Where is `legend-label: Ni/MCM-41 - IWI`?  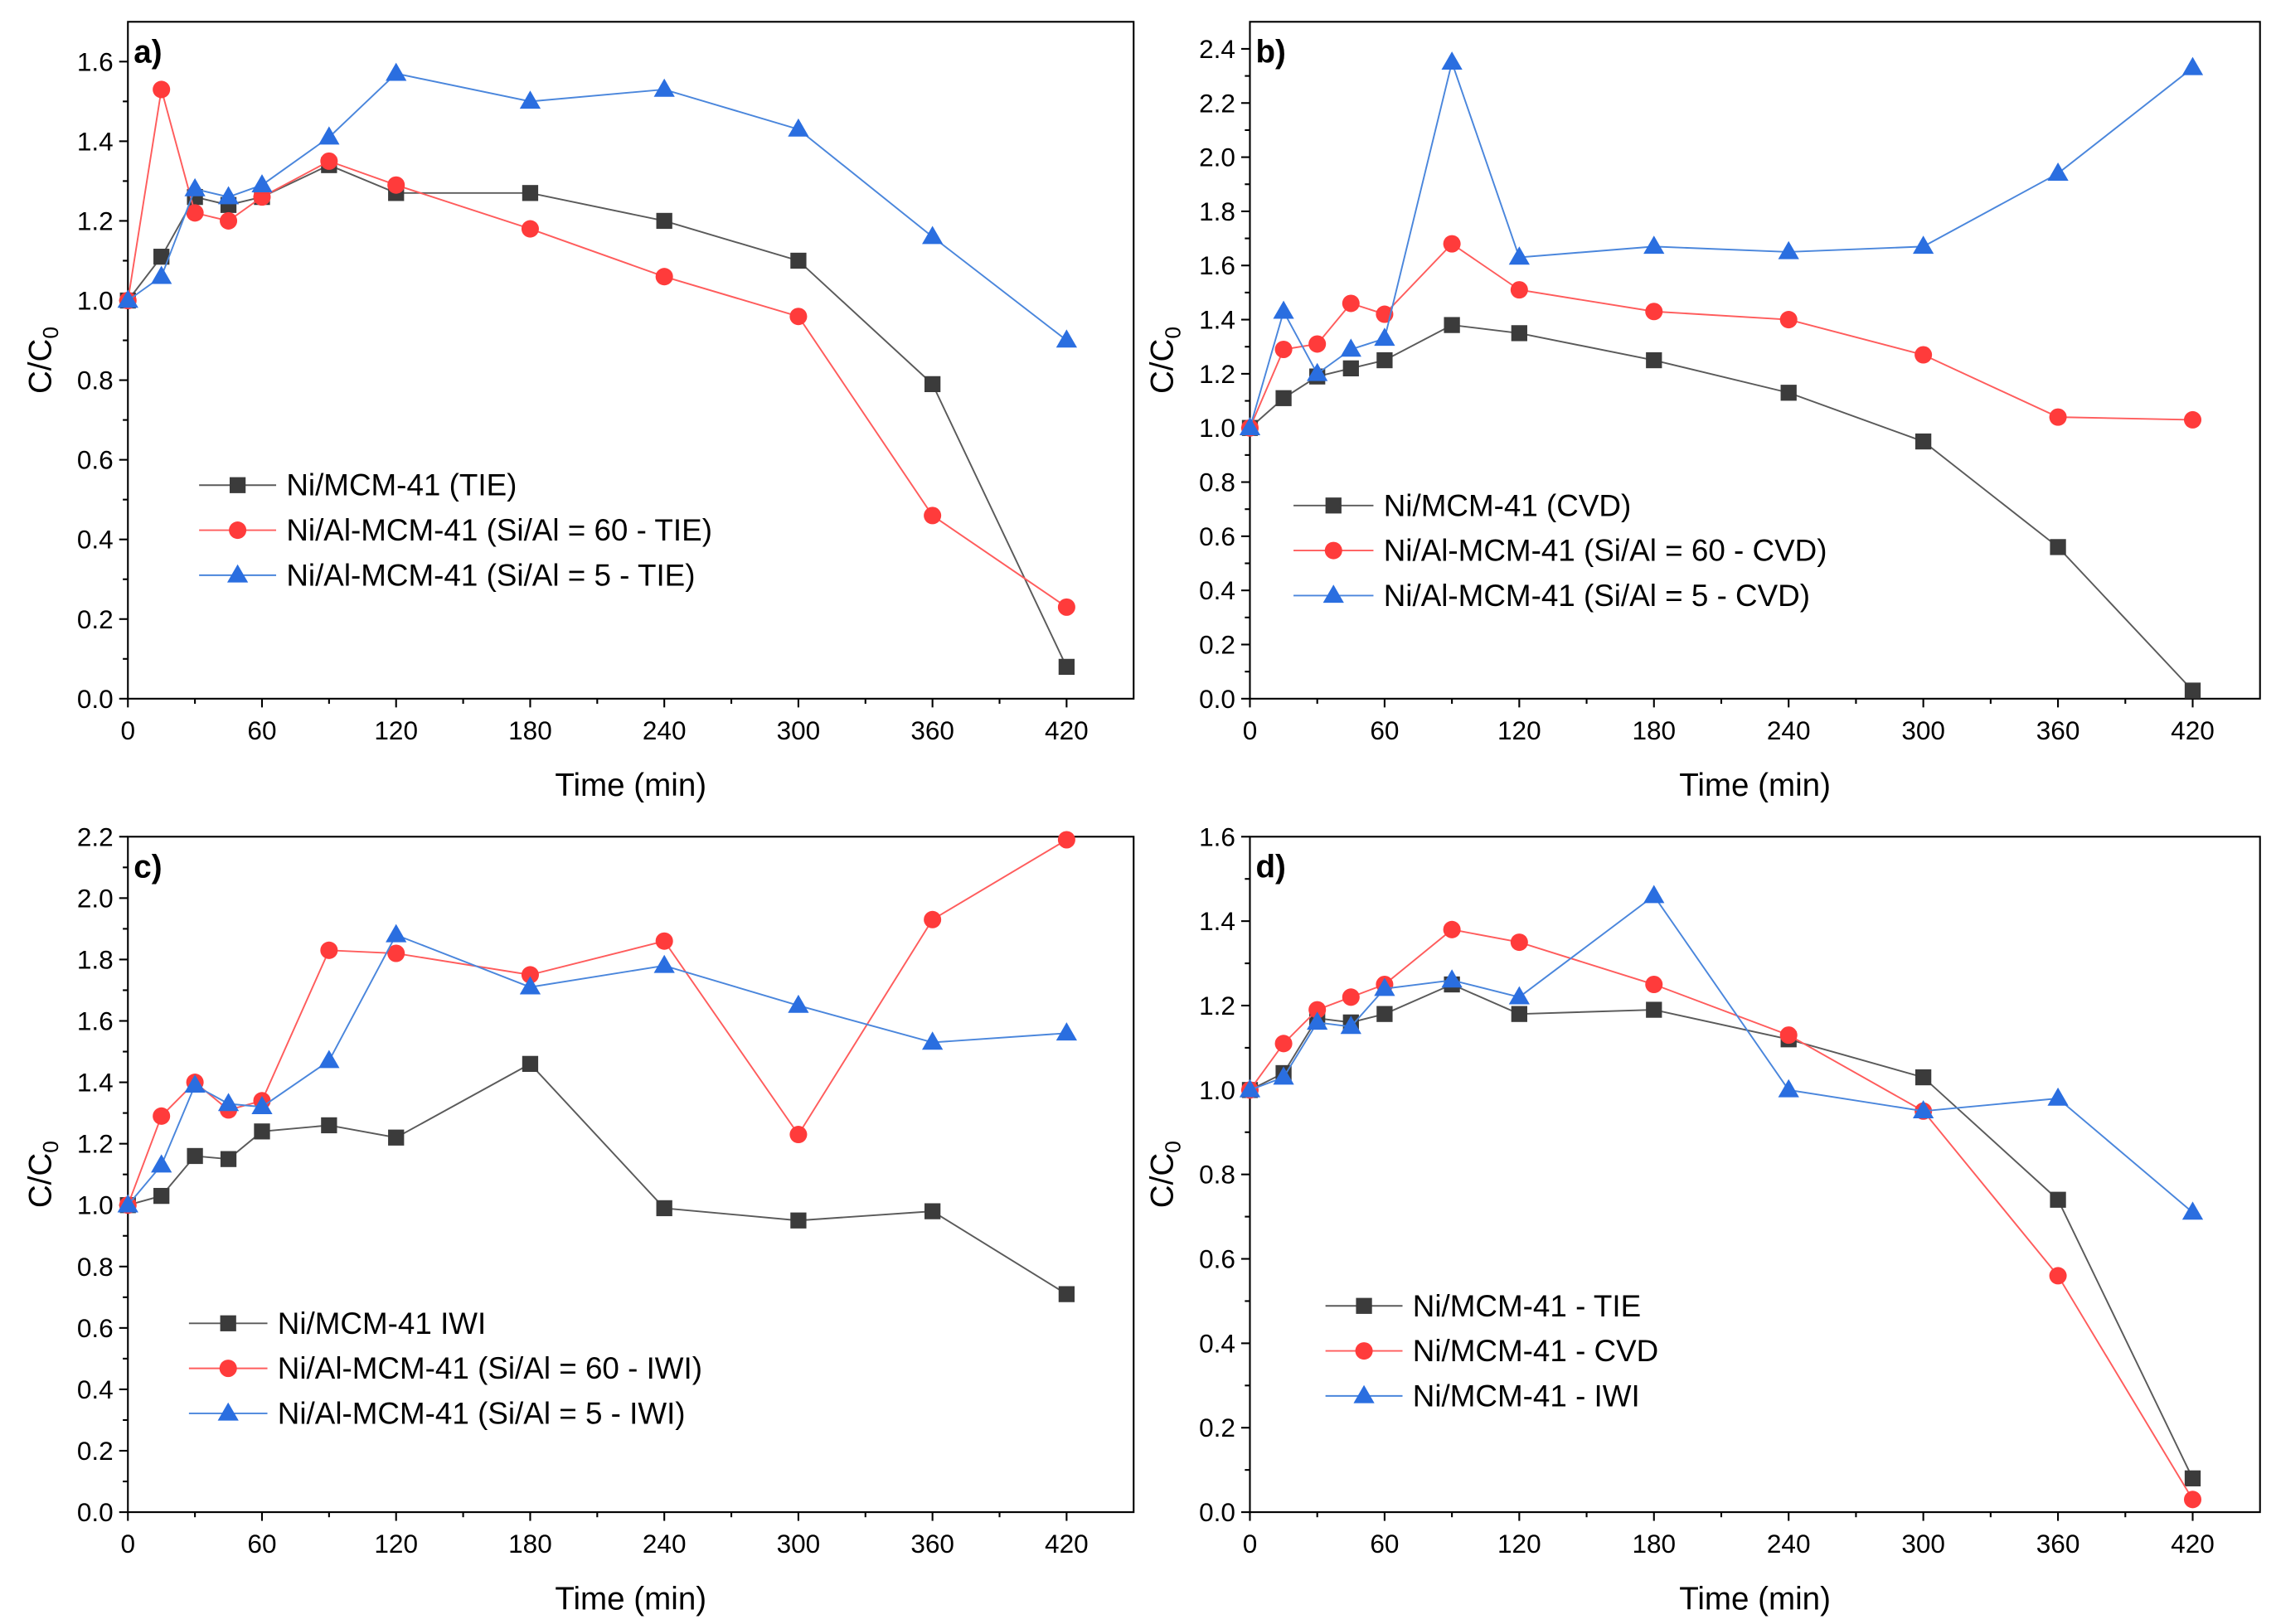 legend-label: Ni/MCM-41 - IWI is located at coordinates (1526, 1396).